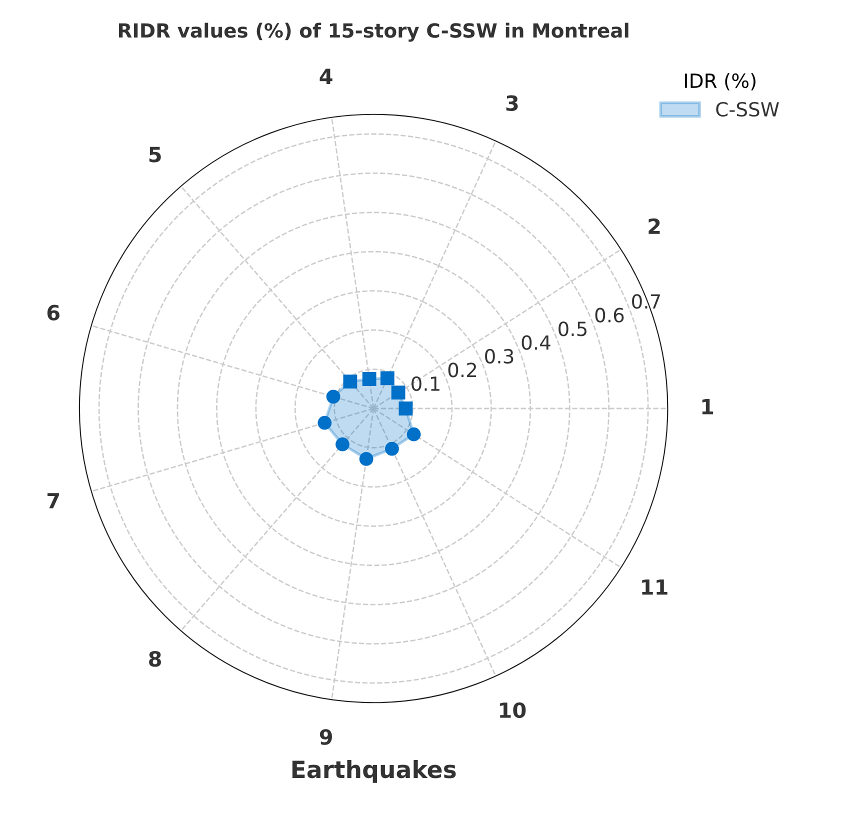 This screenshot has width=849, height=817. I want to click on spoke-label: 3, so click(512, 103).